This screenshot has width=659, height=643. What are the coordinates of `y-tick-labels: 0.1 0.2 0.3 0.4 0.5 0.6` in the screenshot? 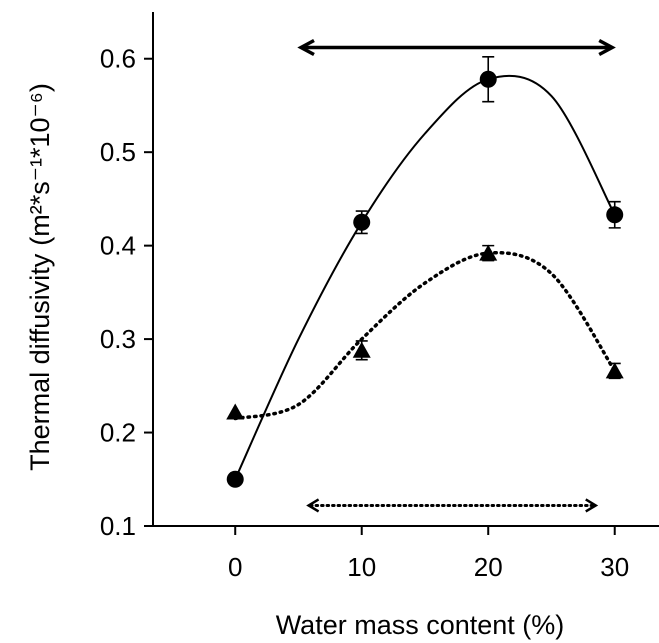 It's located at (118, 292).